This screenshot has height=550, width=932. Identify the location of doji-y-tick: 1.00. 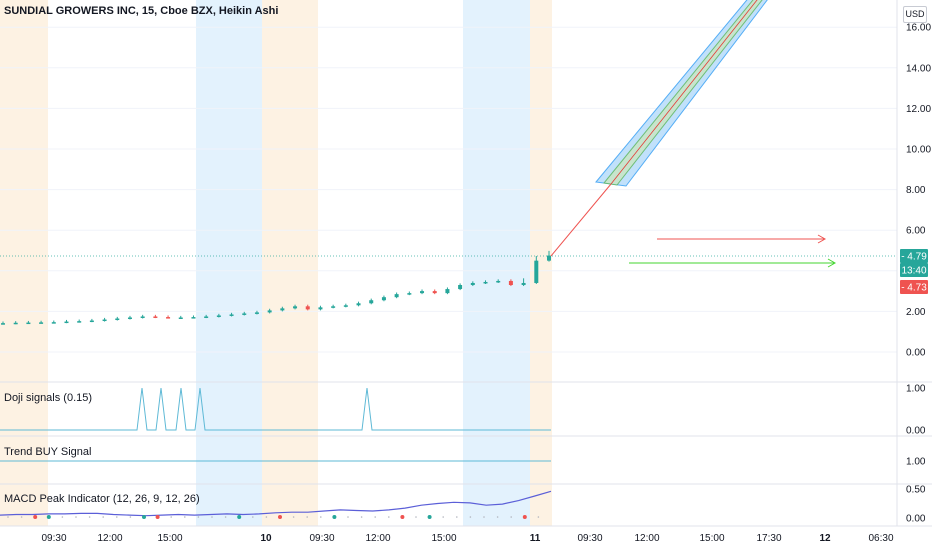
(916, 389).